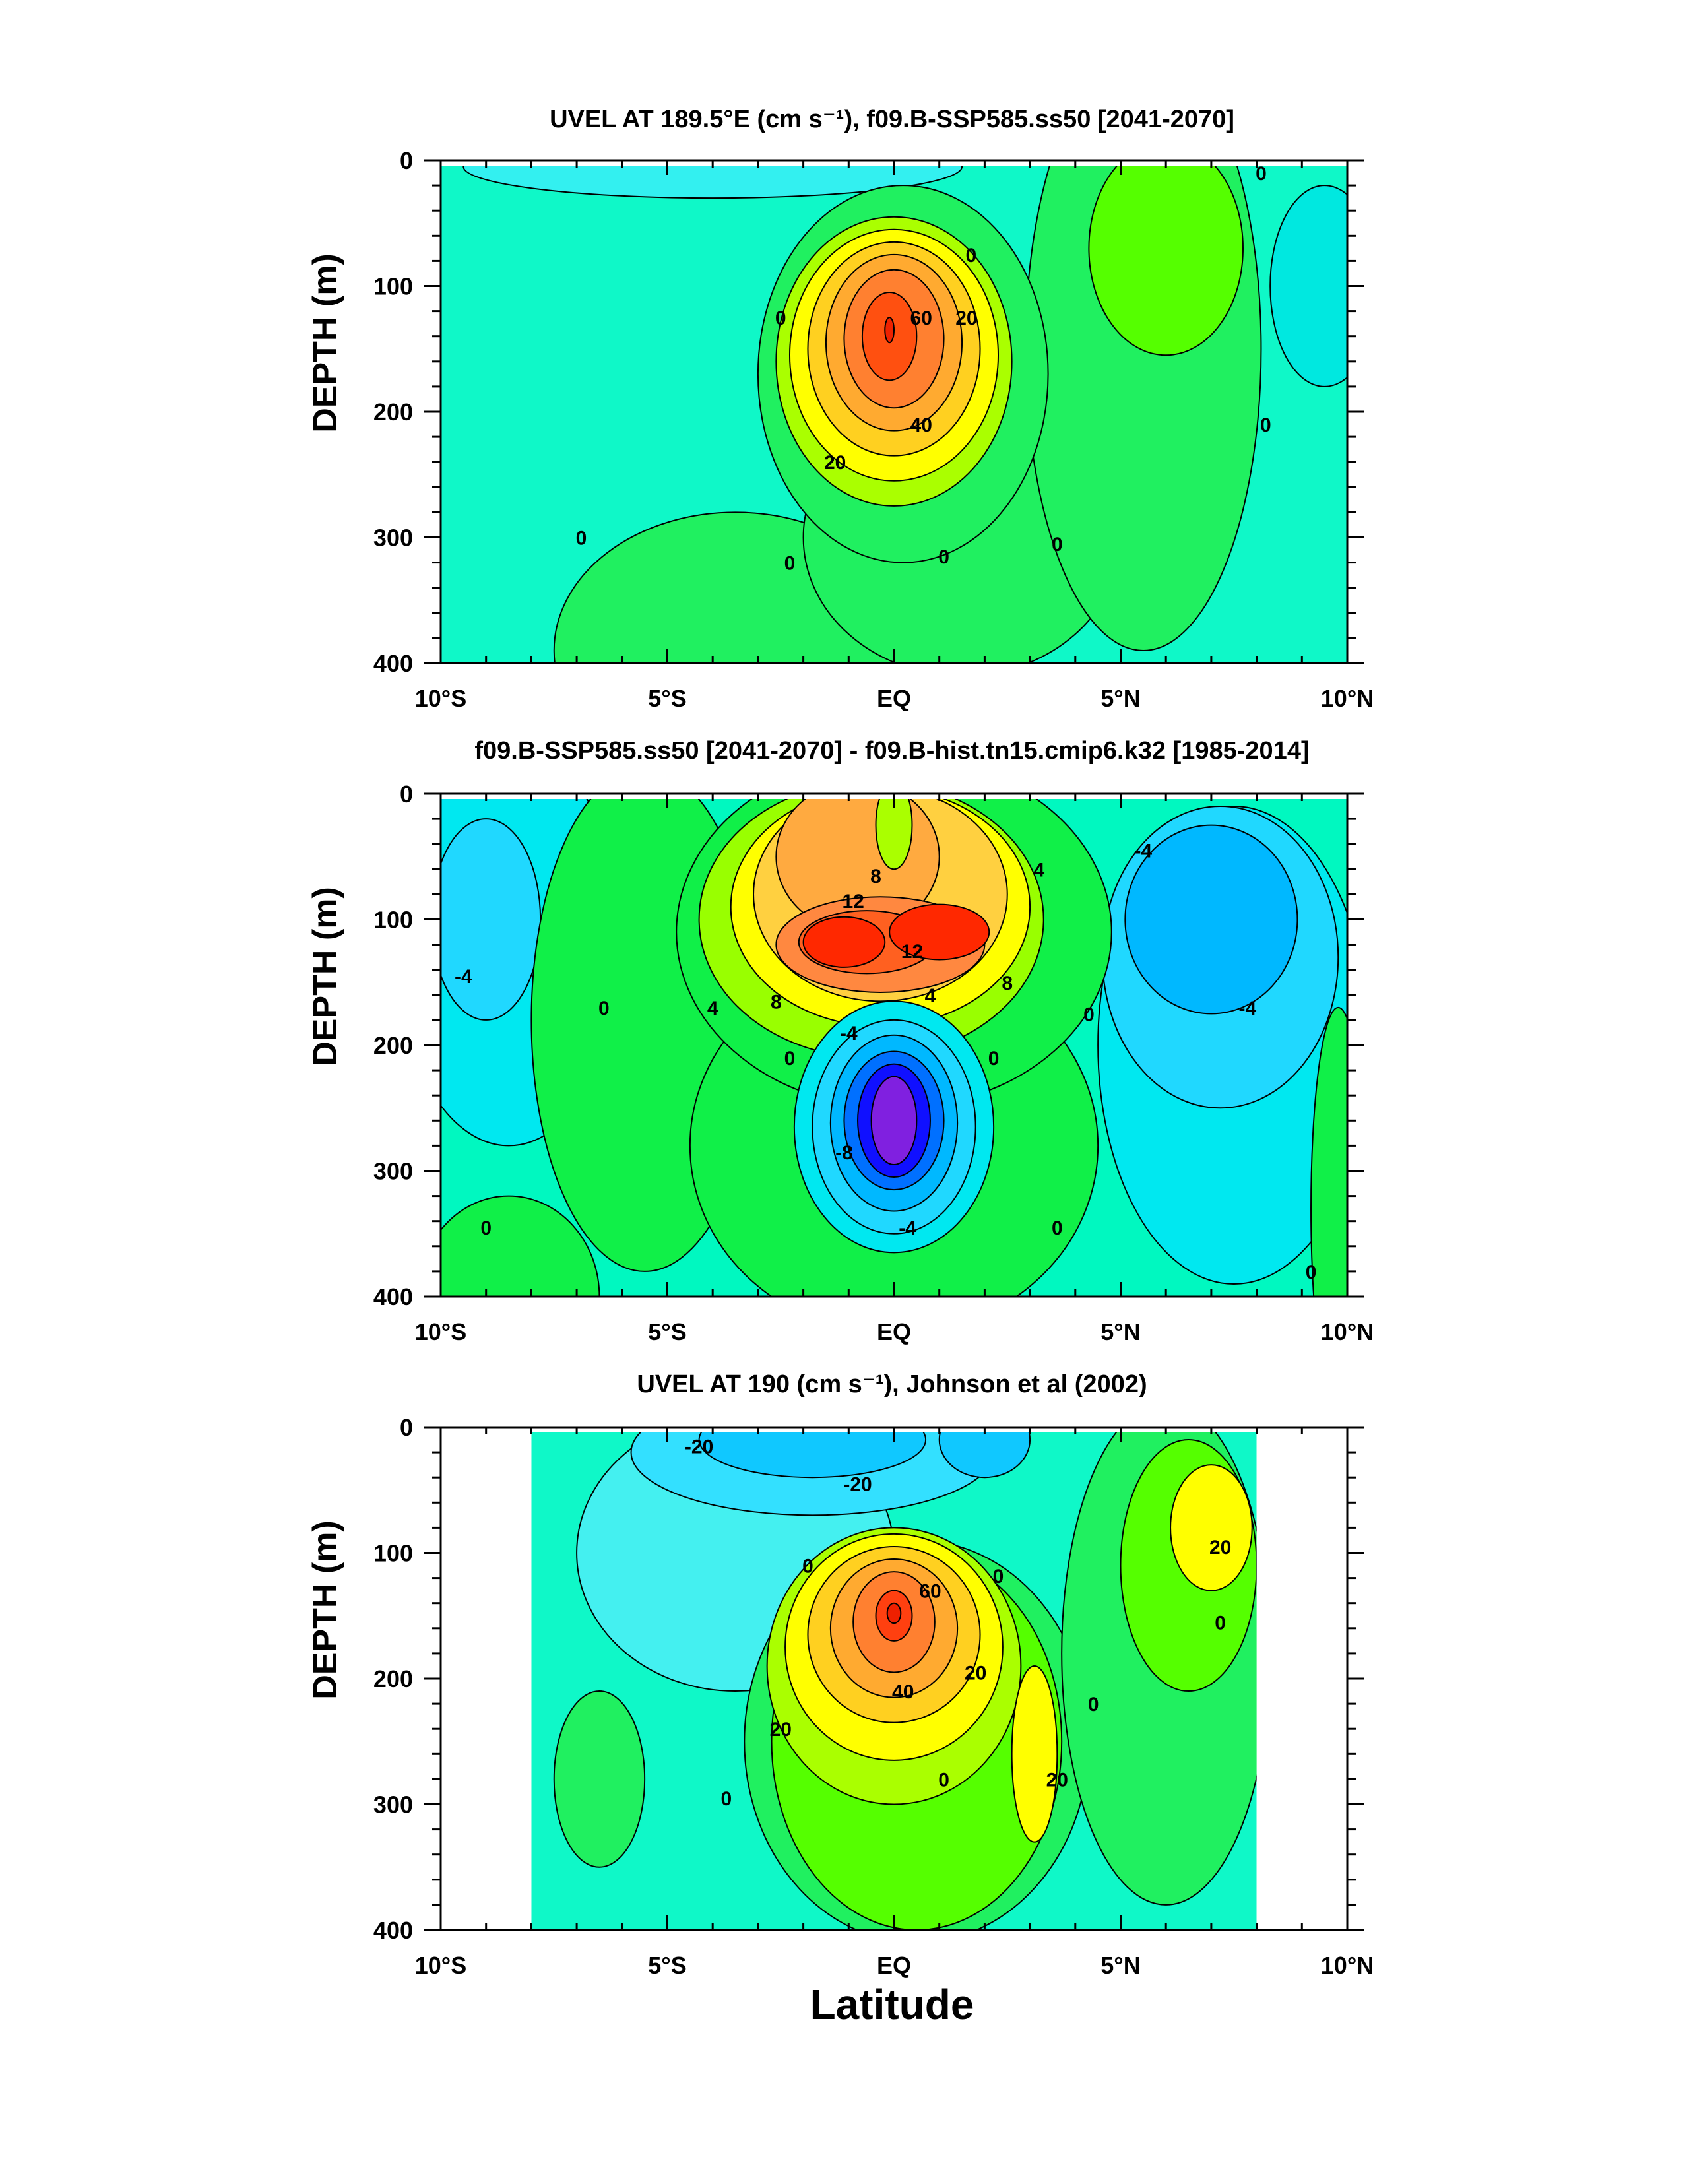 The height and width of the screenshot is (2184, 1689). I want to click on contour-label: 60, so click(921, 318).